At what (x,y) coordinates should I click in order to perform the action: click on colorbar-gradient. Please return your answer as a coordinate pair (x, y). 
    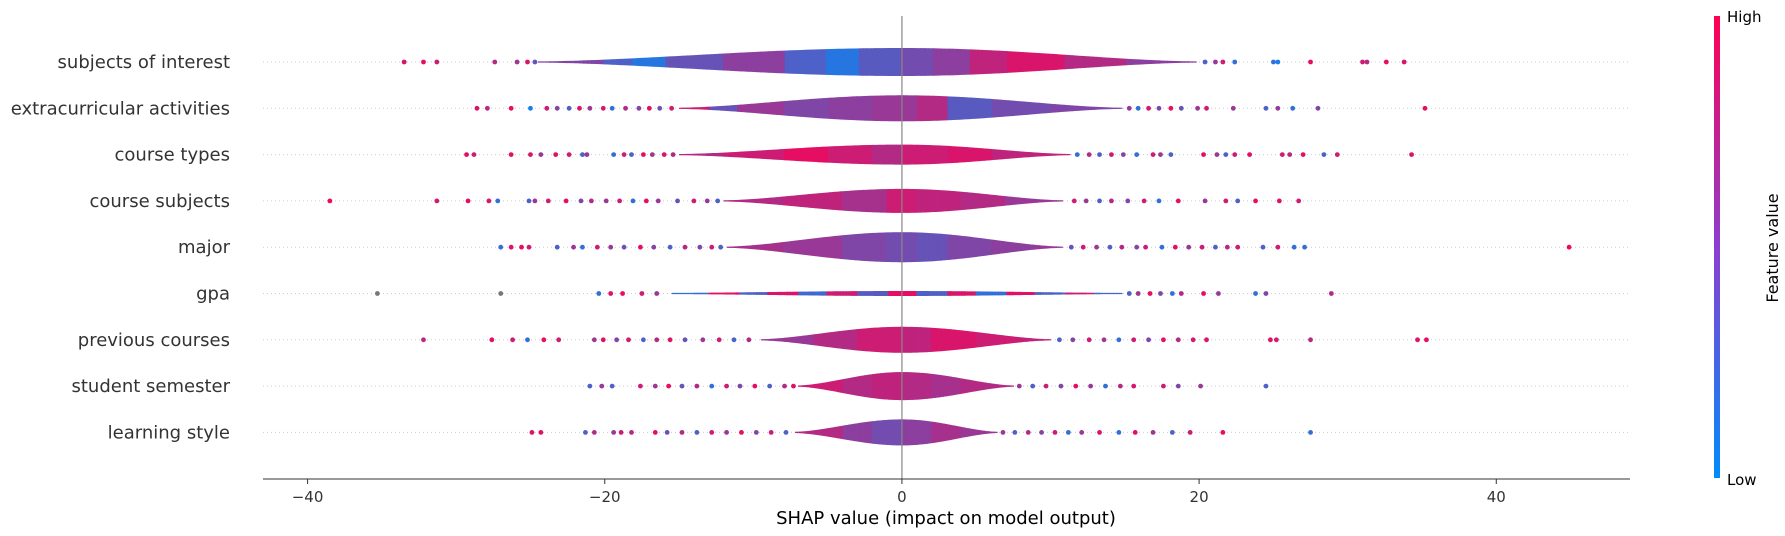
    Looking at the image, I should click on (1717, 247).